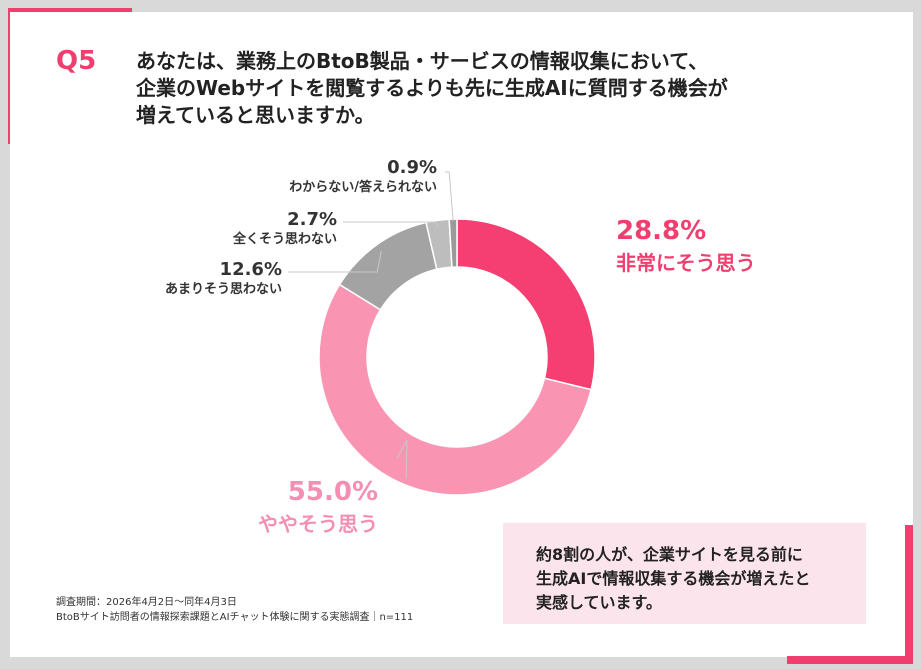 This screenshot has height=669, width=921. Describe the element at coordinates (669, 554) in the screenshot. I see `summary-line: 約8割の人が、企業サイトを見る前に` at that location.